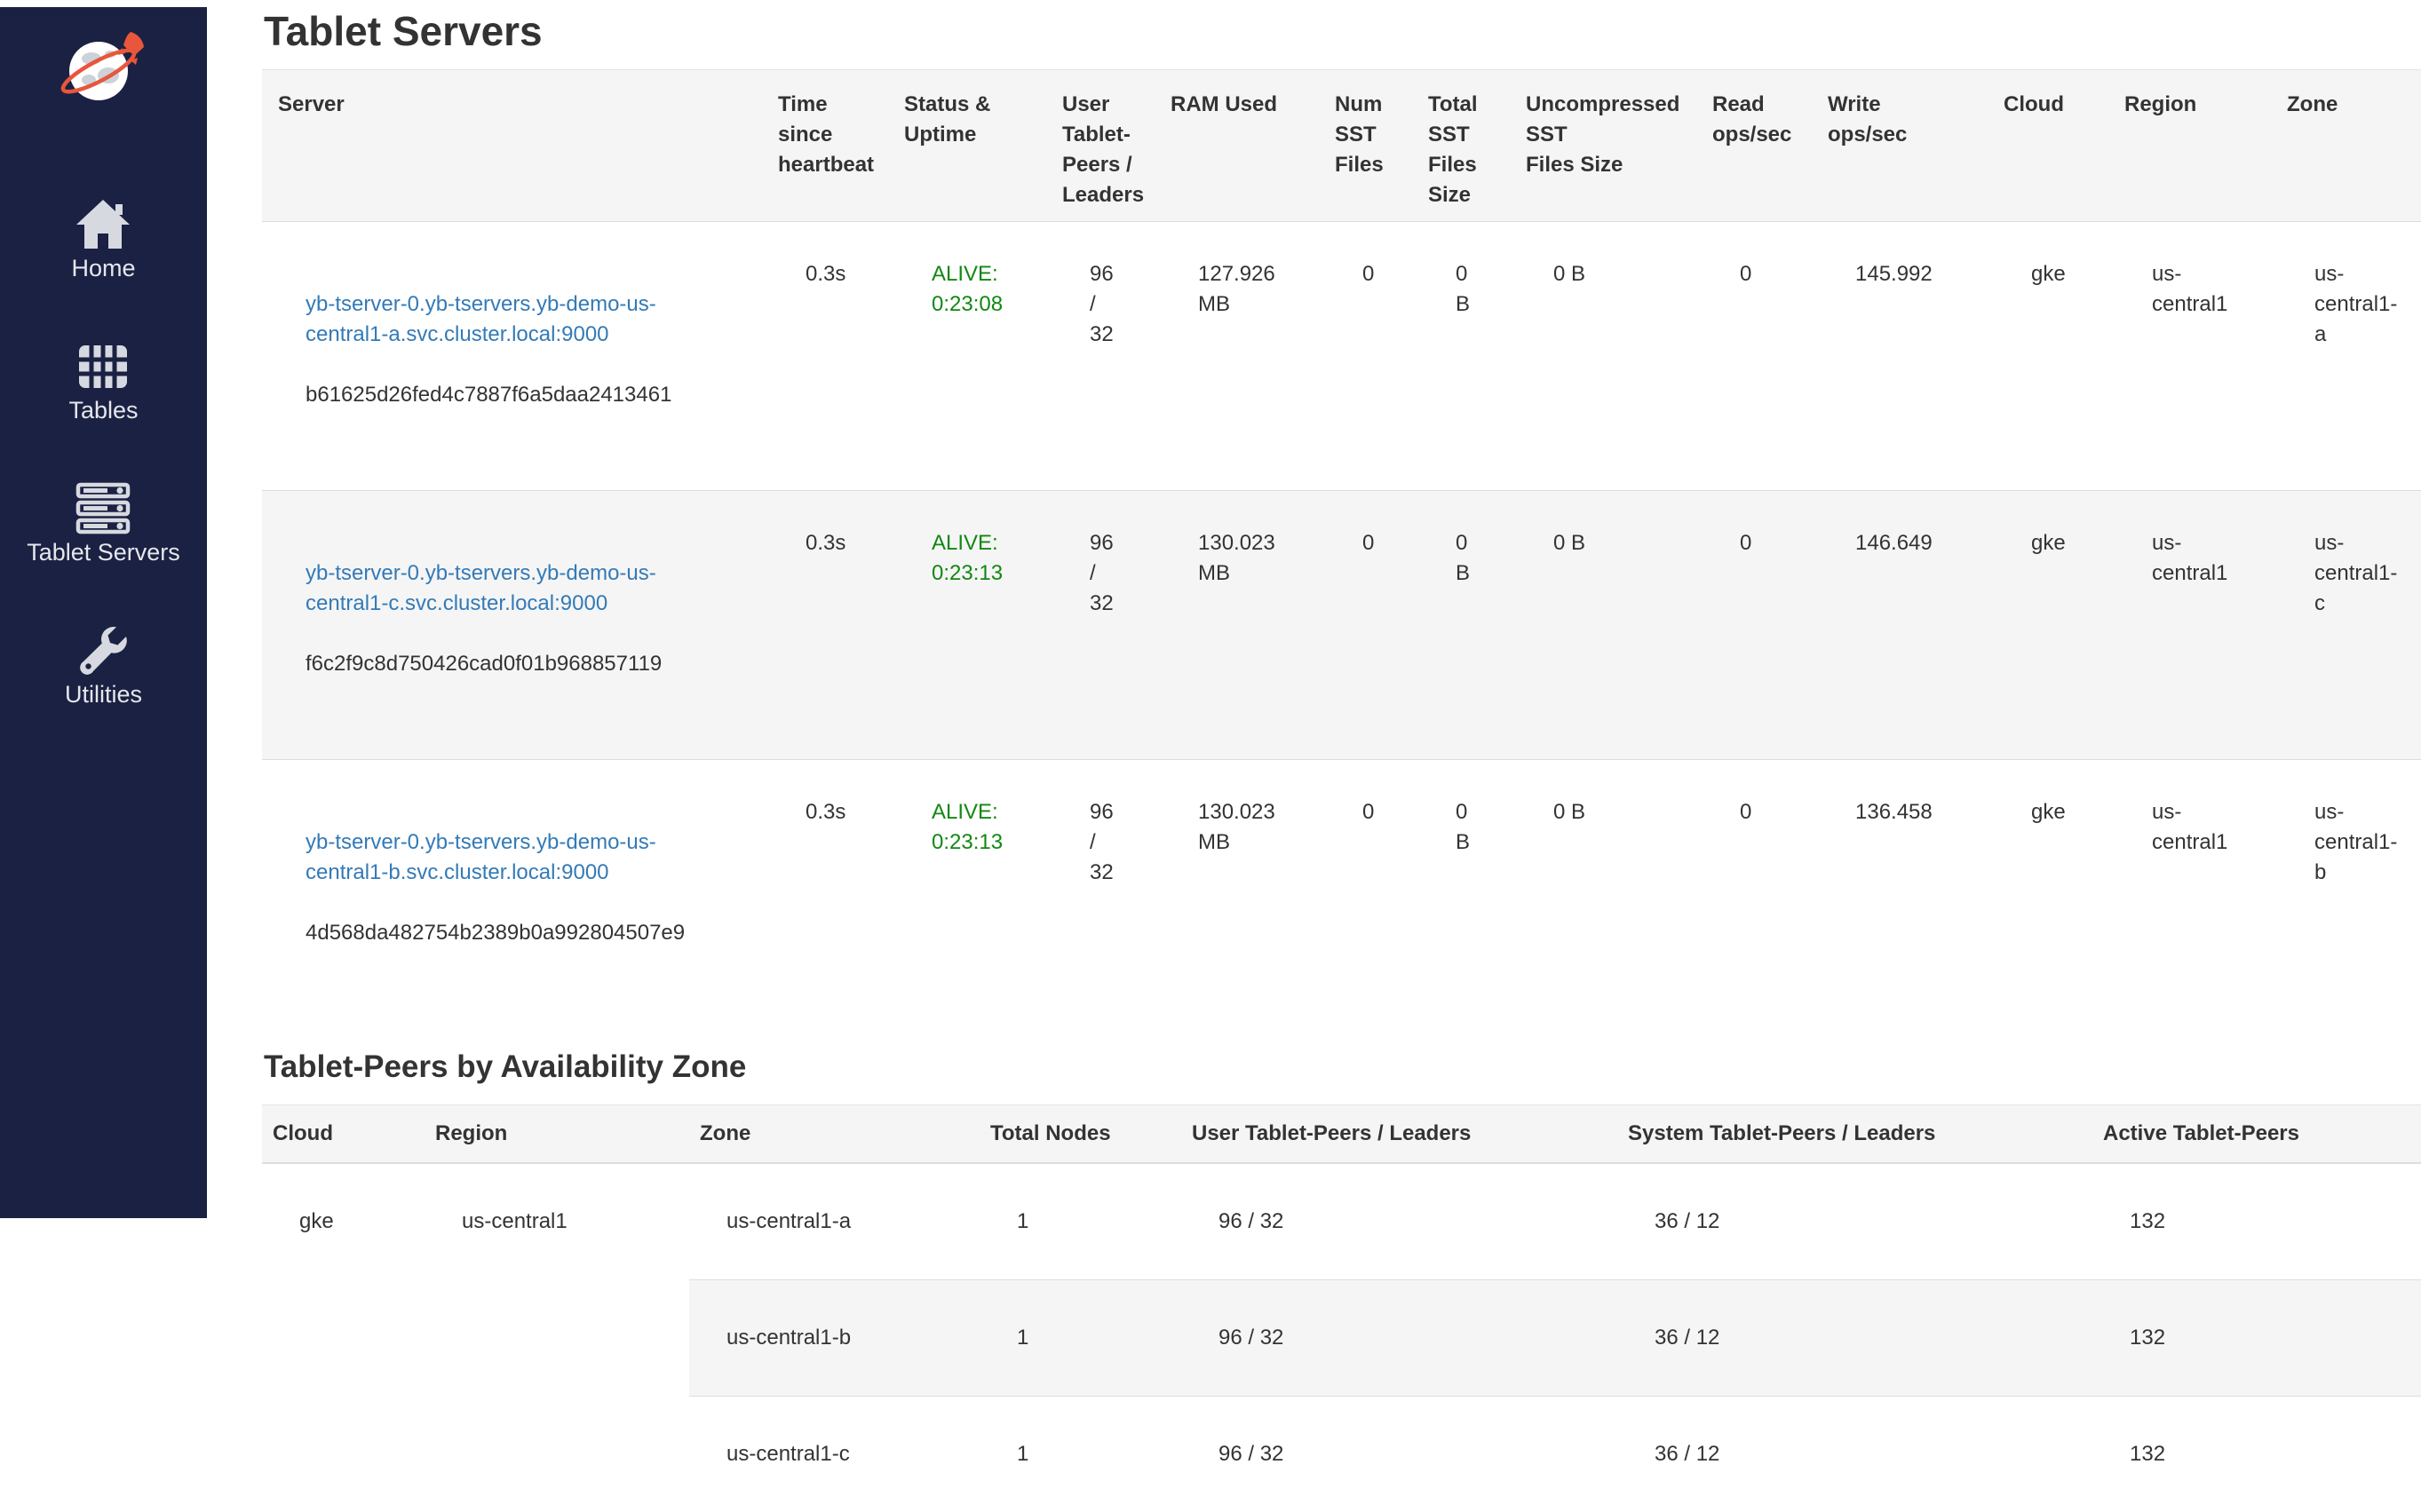 The height and width of the screenshot is (1512, 2421). What do you see at coordinates (103, 365) in the screenshot?
I see `tables-icon` at bounding box center [103, 365].